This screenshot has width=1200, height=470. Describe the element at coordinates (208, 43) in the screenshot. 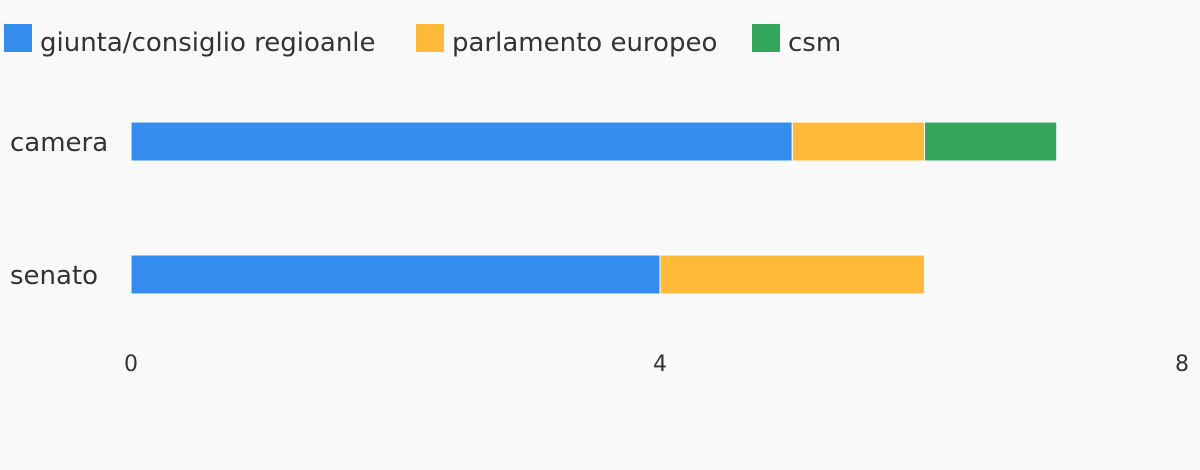

I see `legend-label-0: giunta/consiglio regioanle` at that location.